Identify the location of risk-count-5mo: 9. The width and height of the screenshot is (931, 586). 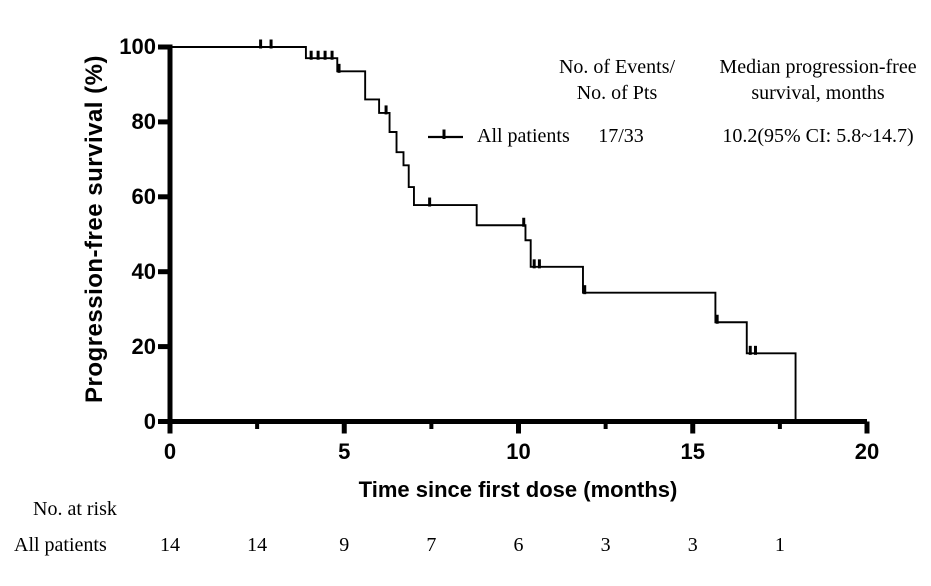
(344, 545).